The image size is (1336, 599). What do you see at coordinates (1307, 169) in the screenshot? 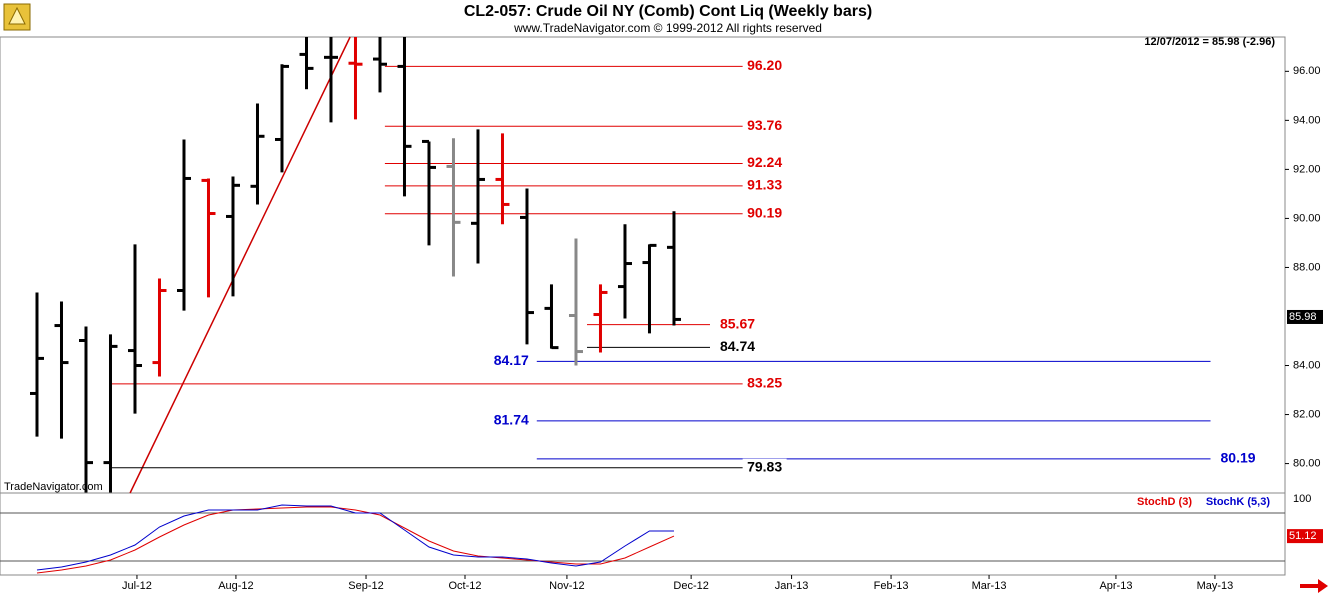
I see `y-tick-label: 92.00` at bounding box center [1307, 169].